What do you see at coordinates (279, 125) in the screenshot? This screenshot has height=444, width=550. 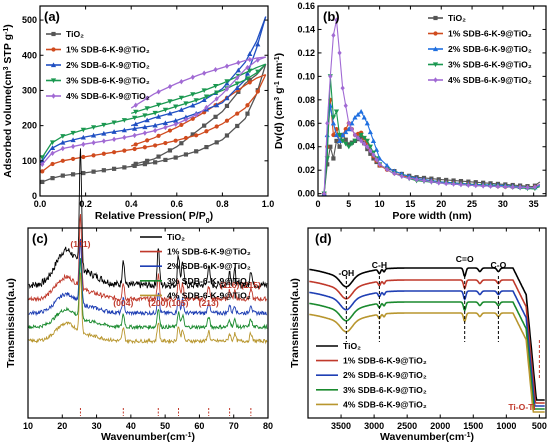 I see `y-axis-label-part: Dv(d) (cm` at bounding box center [279, 125].